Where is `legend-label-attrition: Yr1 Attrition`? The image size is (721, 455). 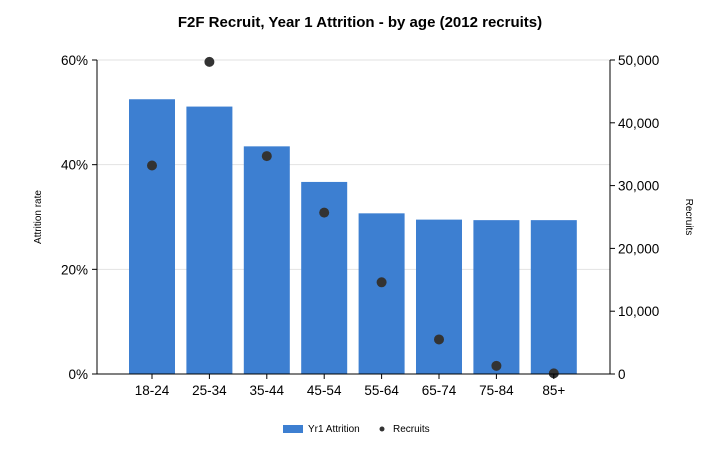 legend-label-attrition: Yr1 Attrition is located at coordinates (334, 429).